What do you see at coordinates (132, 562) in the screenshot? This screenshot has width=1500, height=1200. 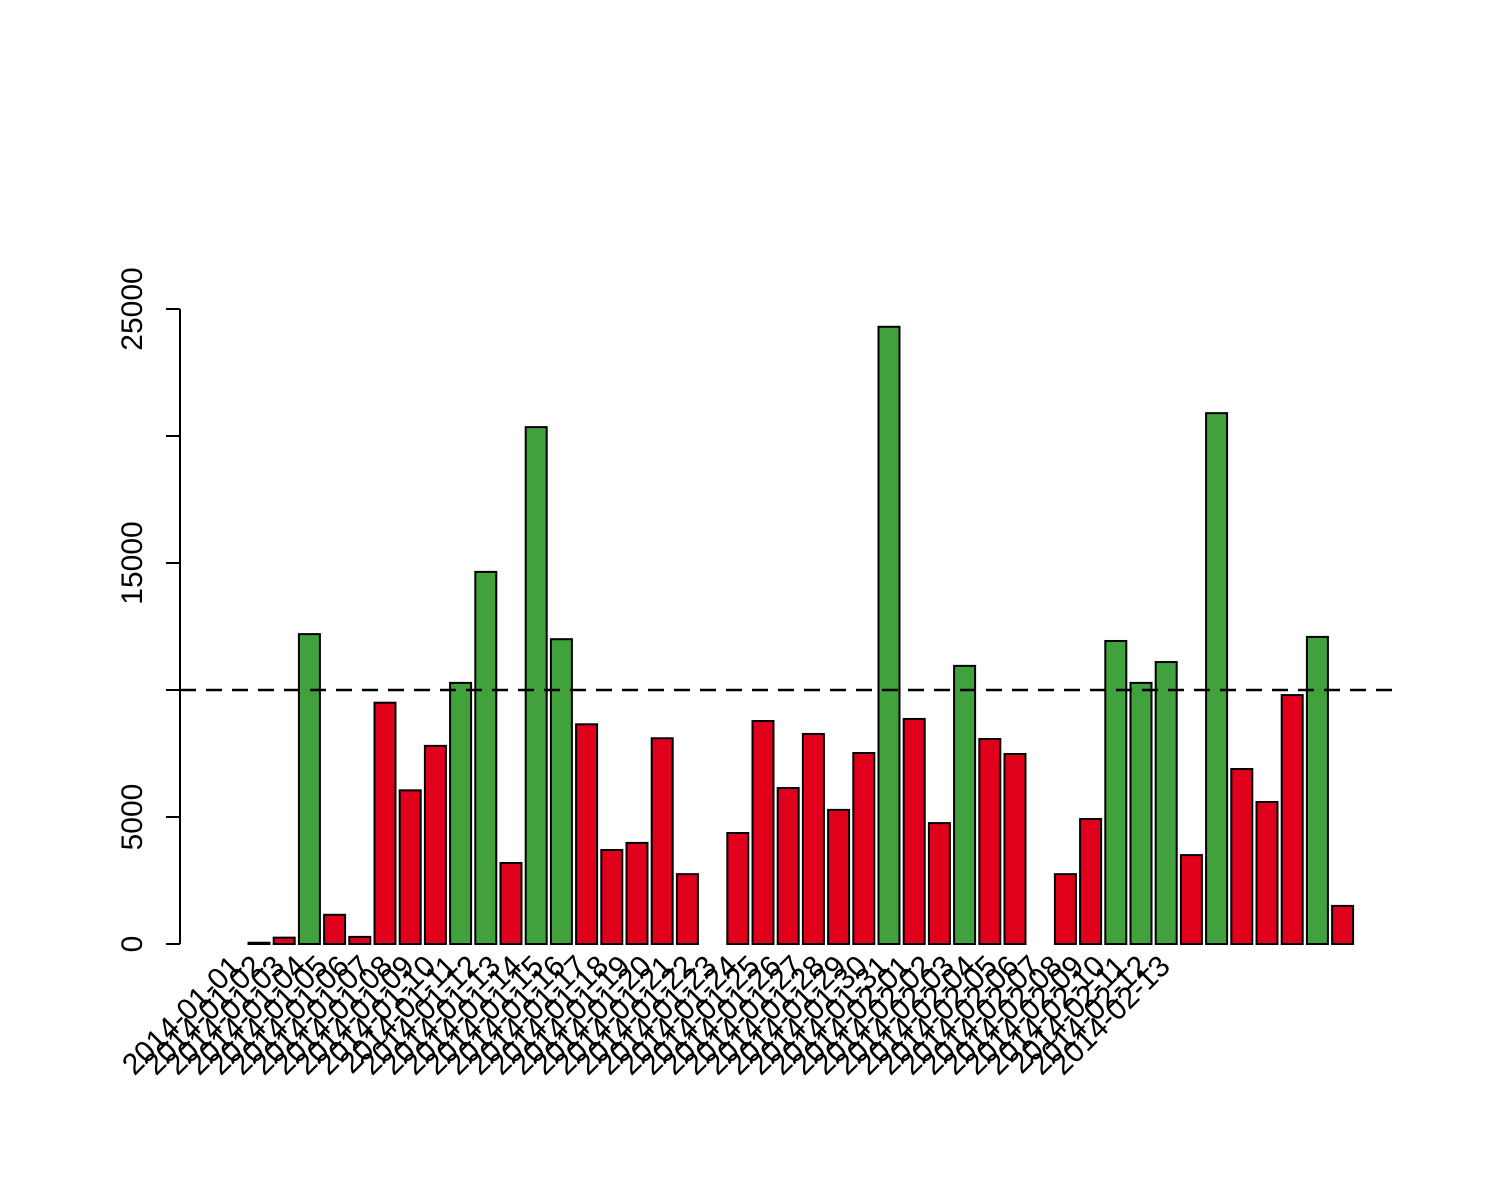 I see `y-tick-label: 15000` at bounding box center [132, 562].